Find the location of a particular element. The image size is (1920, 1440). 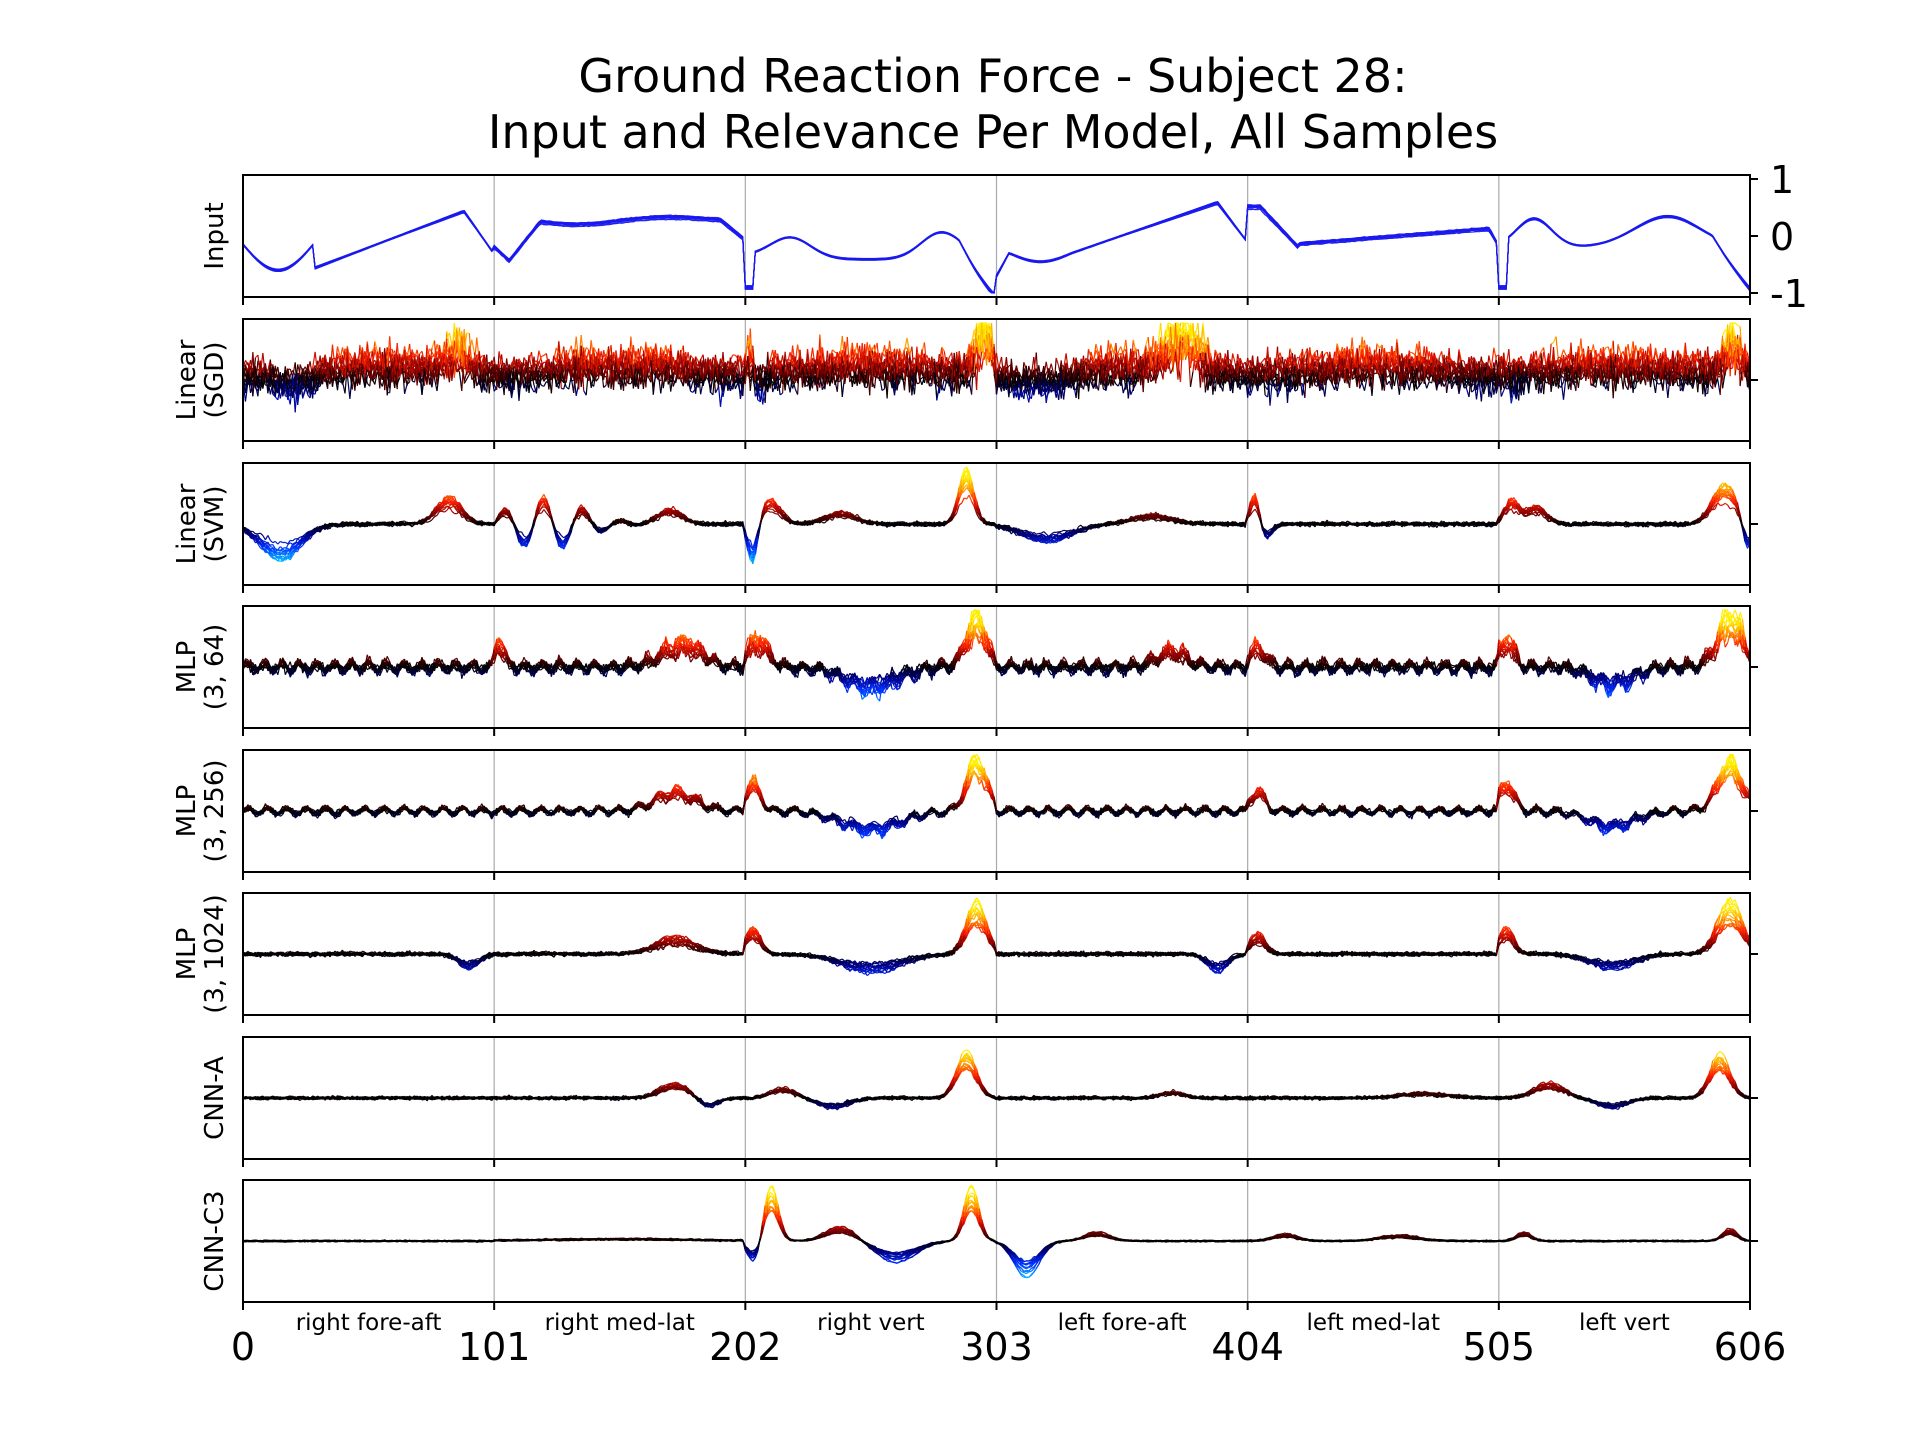

y-tick-label: 1 is located at coordinates (1782, 180).